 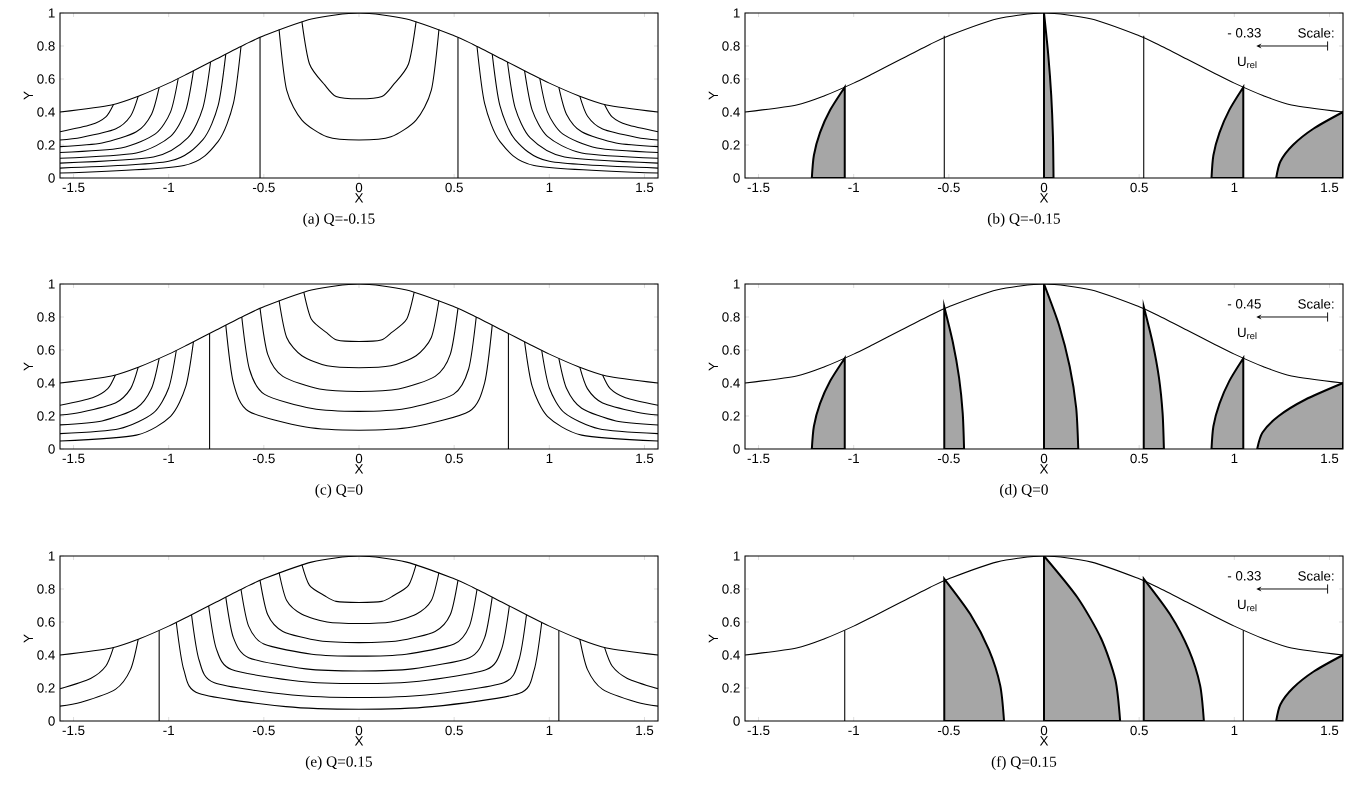 I want to click on text: (d) Q=0, so click(x=1024, y=490).